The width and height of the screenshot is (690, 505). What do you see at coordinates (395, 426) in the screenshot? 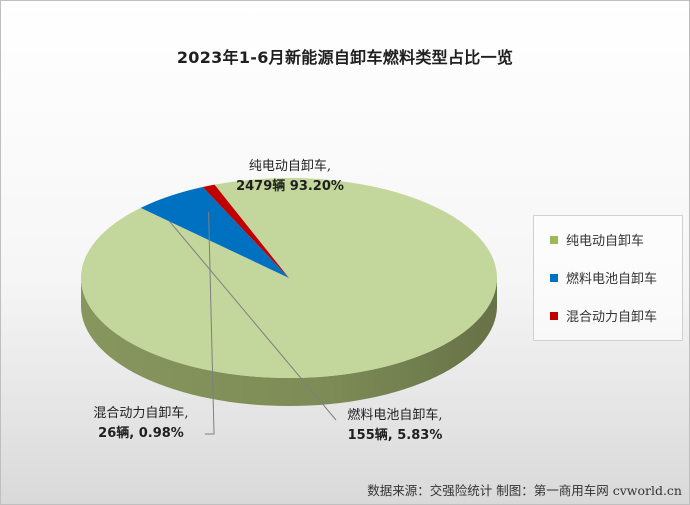
I see `data-label-fcv: 燃料电池自卸车, 155辆, 5.83%` at bounding box center [395, 426].